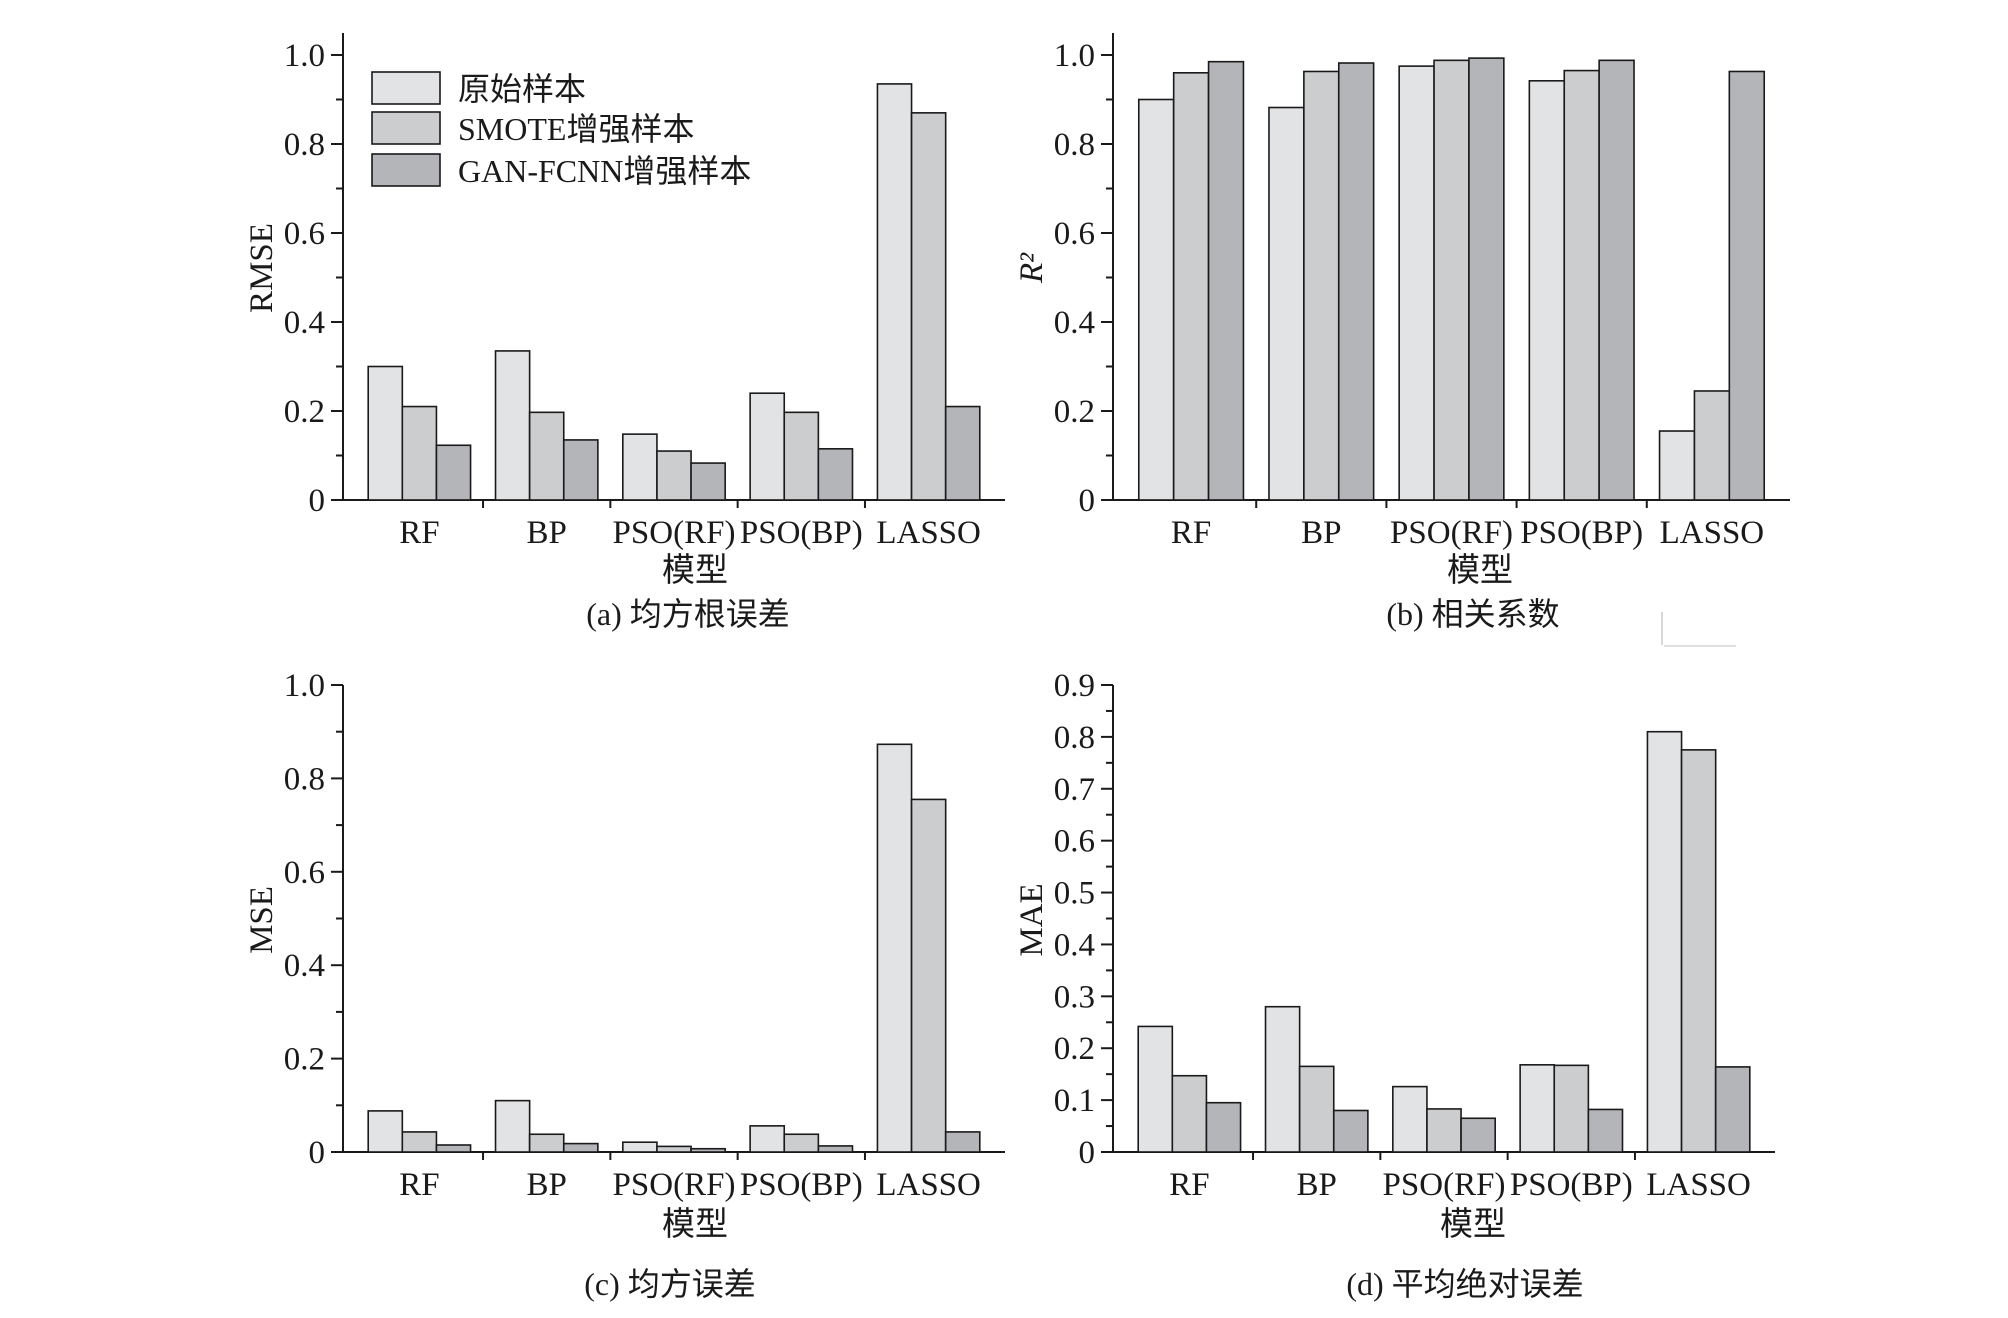 This screenshot has width=2008, height=1318. Describe the element at coordinates (1480, 570) in the screenshot. I see `xlabel-b: 模型` at that location.